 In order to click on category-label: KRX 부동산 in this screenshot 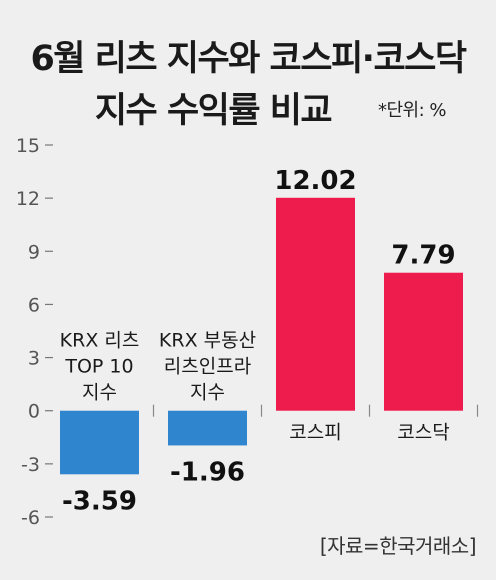, I will do `click(207, 341)`.